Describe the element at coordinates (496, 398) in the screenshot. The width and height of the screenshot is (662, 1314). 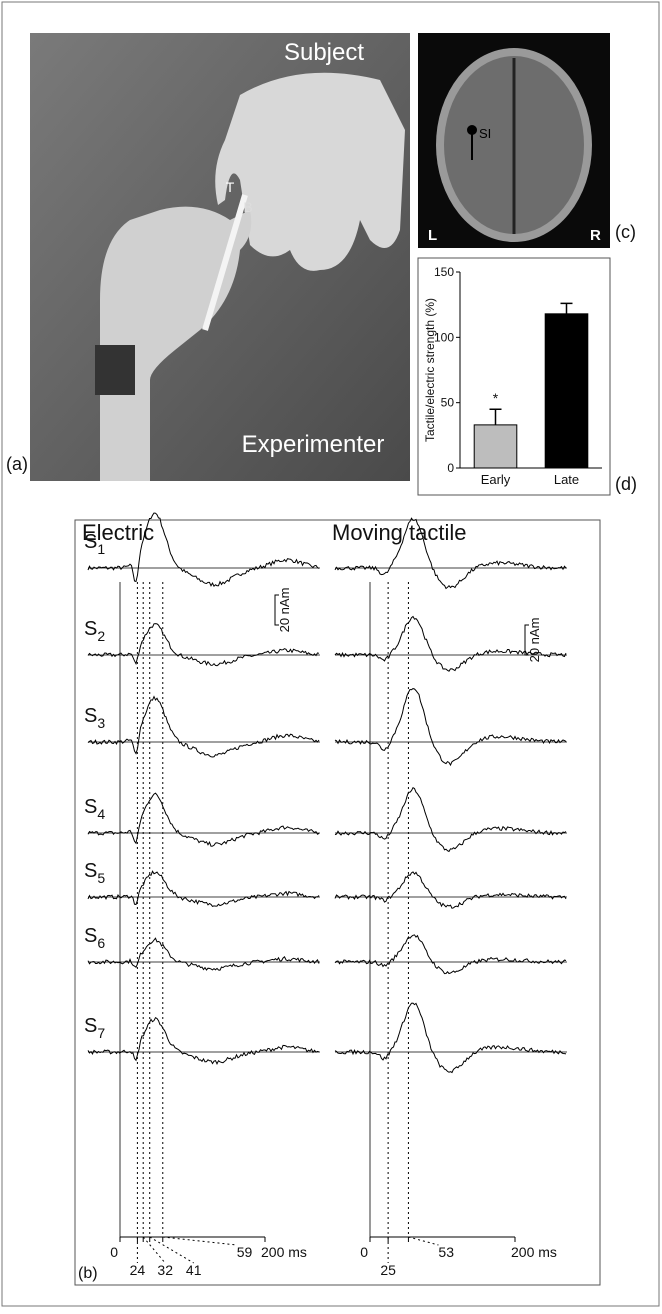
I see `annotation: *` at that location.